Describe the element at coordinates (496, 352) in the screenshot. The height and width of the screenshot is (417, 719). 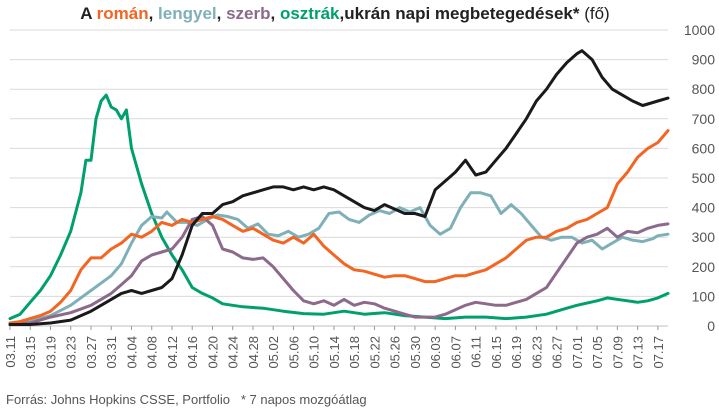
I see `x-tick-label: 06.15` at that location.